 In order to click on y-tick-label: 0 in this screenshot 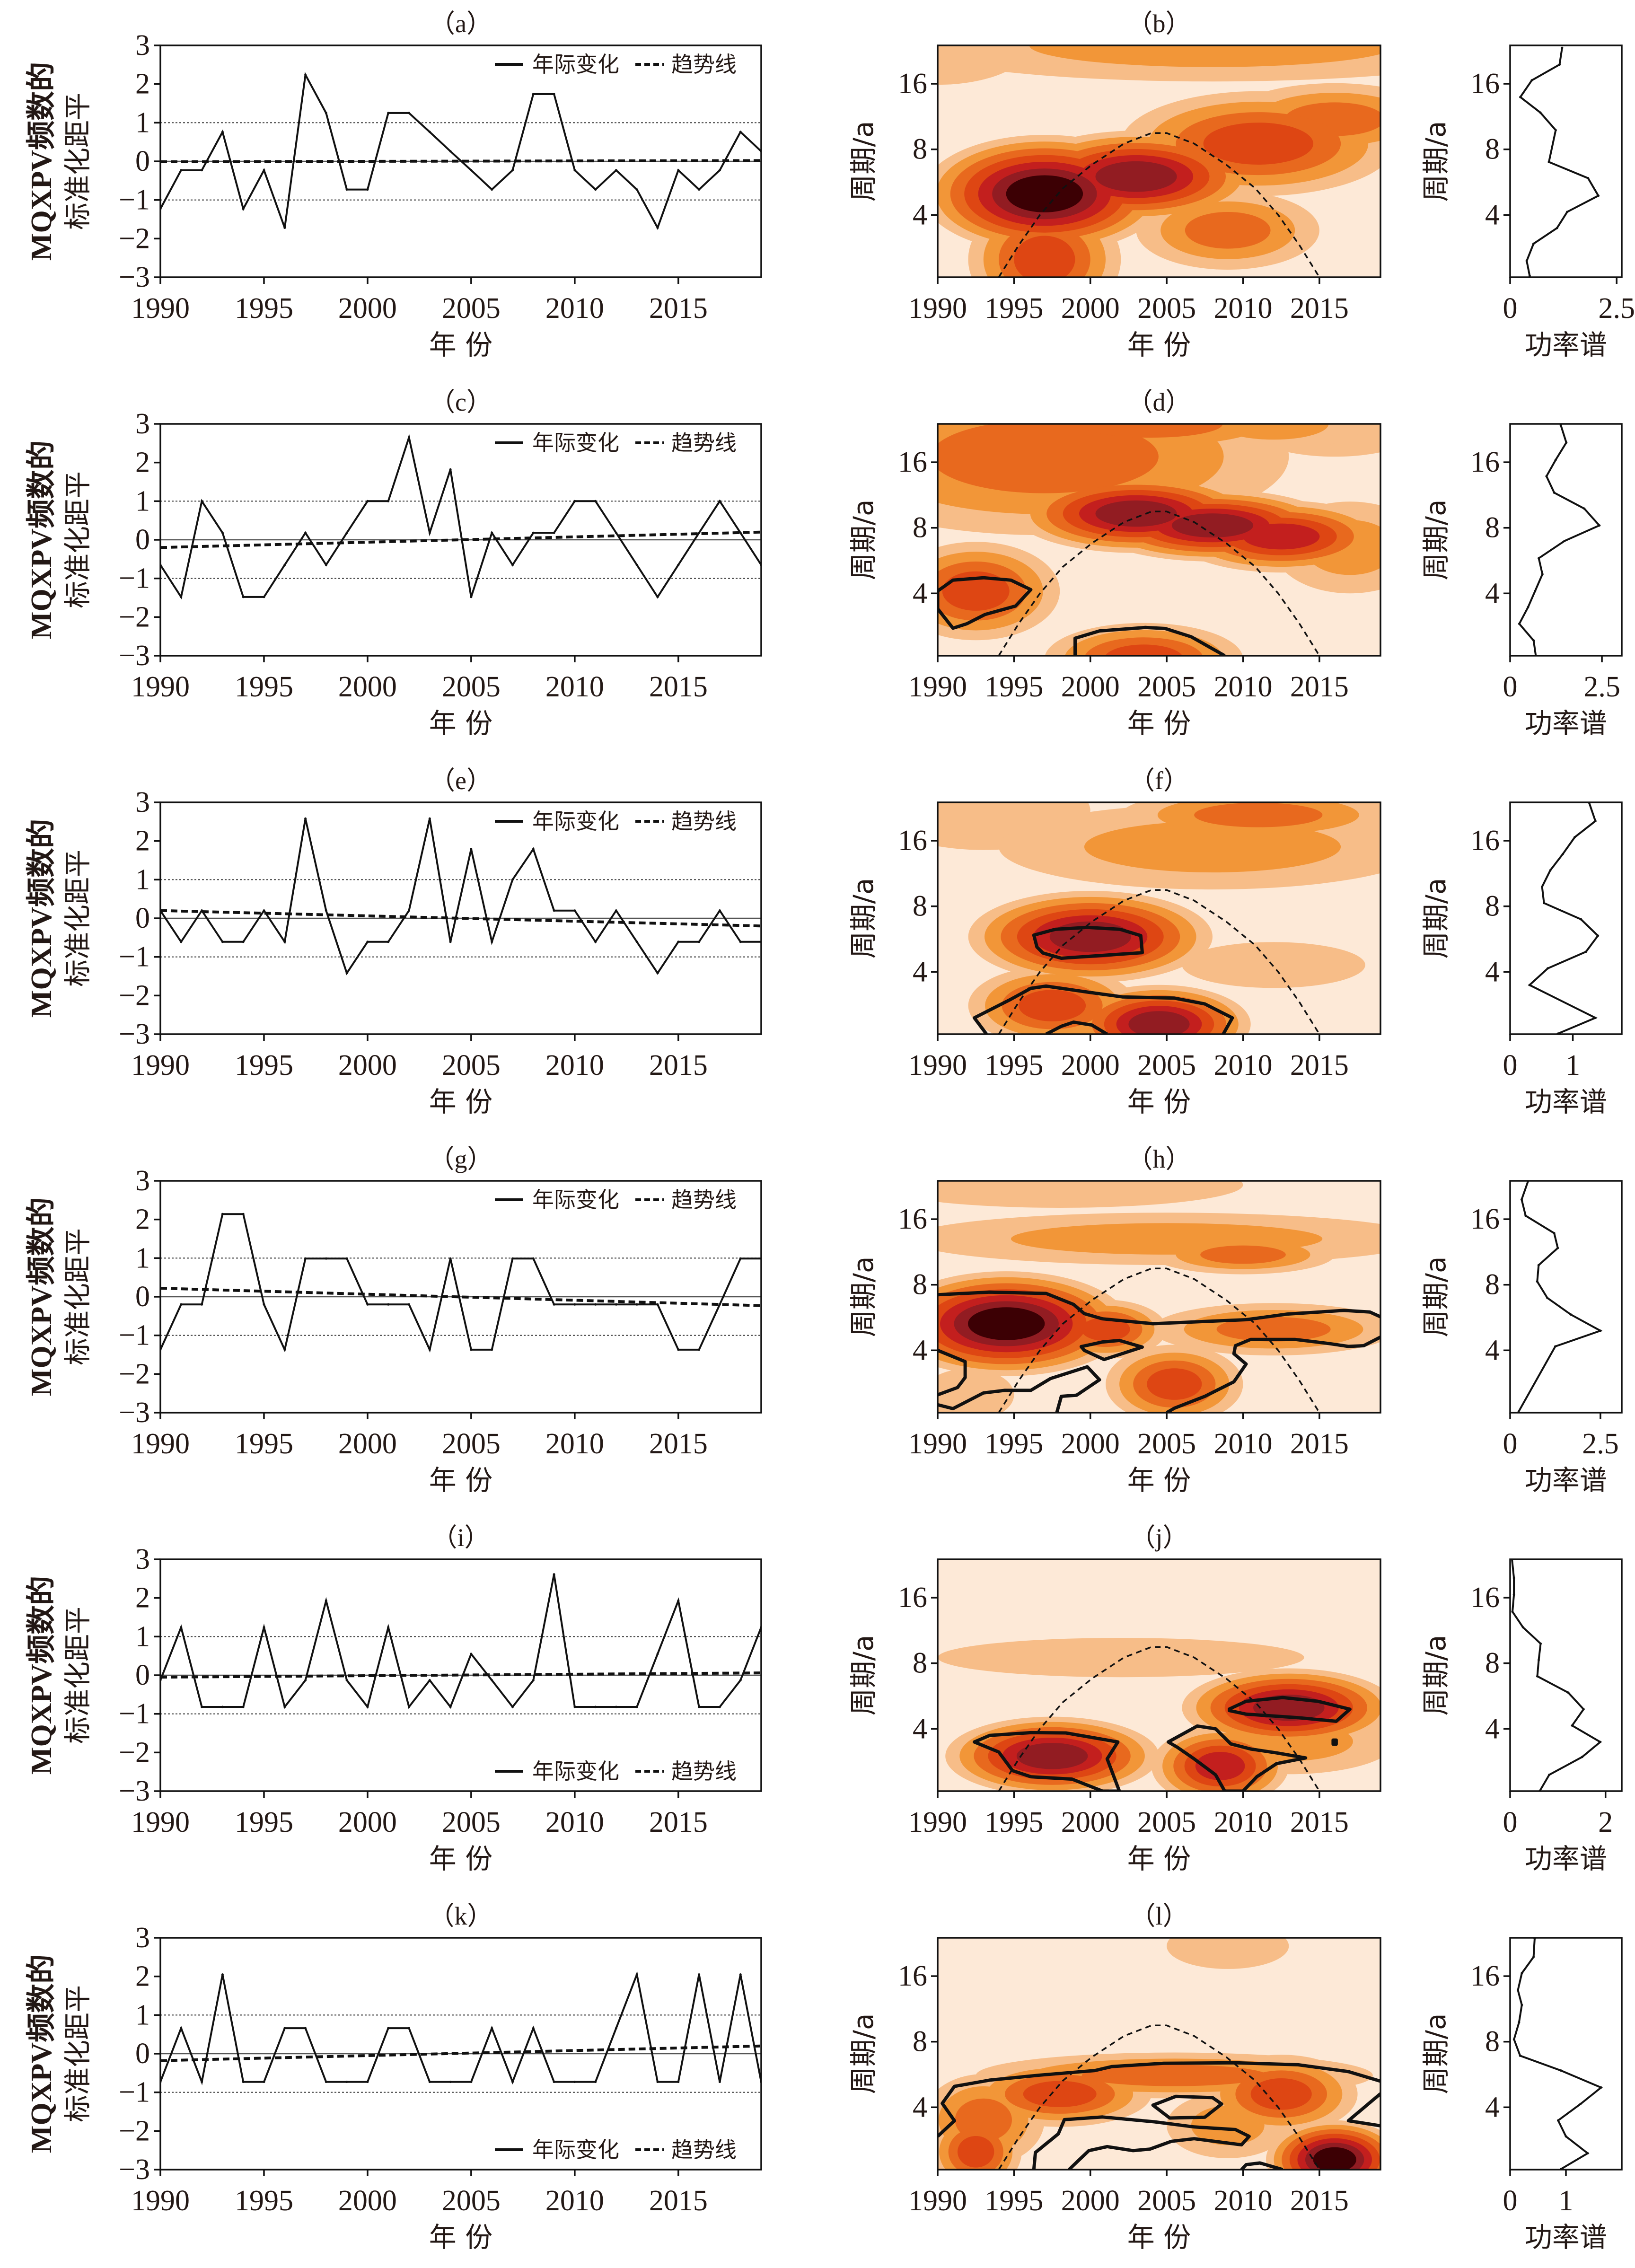, I will do `click(142, 1297)`.